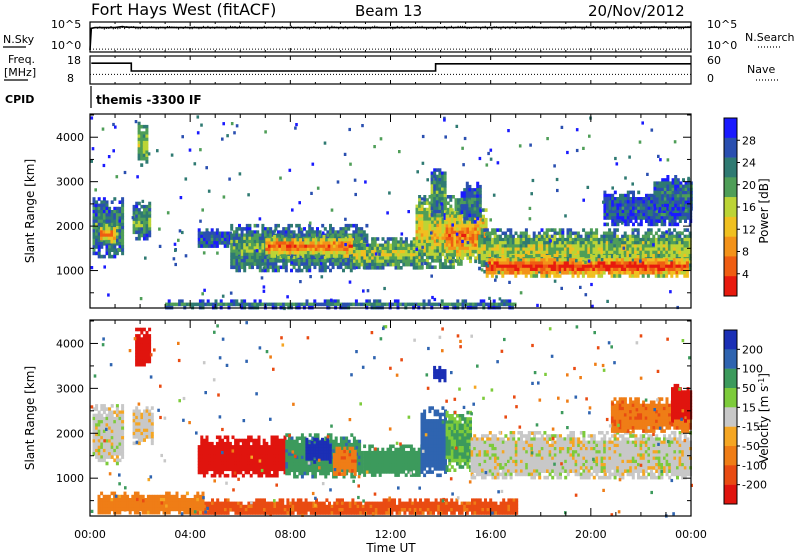 The width and height of the screenshot is (800, 554). I want to click on noise-left-label: N.Sky, so click(19, 39).